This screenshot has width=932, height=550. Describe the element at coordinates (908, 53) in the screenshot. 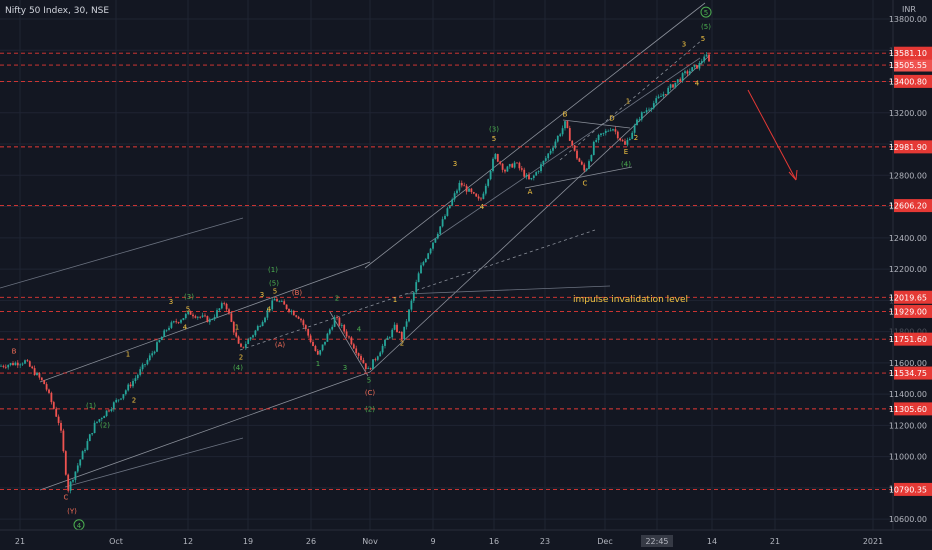

I see `price-level-value-10: 13581.10` at that location.